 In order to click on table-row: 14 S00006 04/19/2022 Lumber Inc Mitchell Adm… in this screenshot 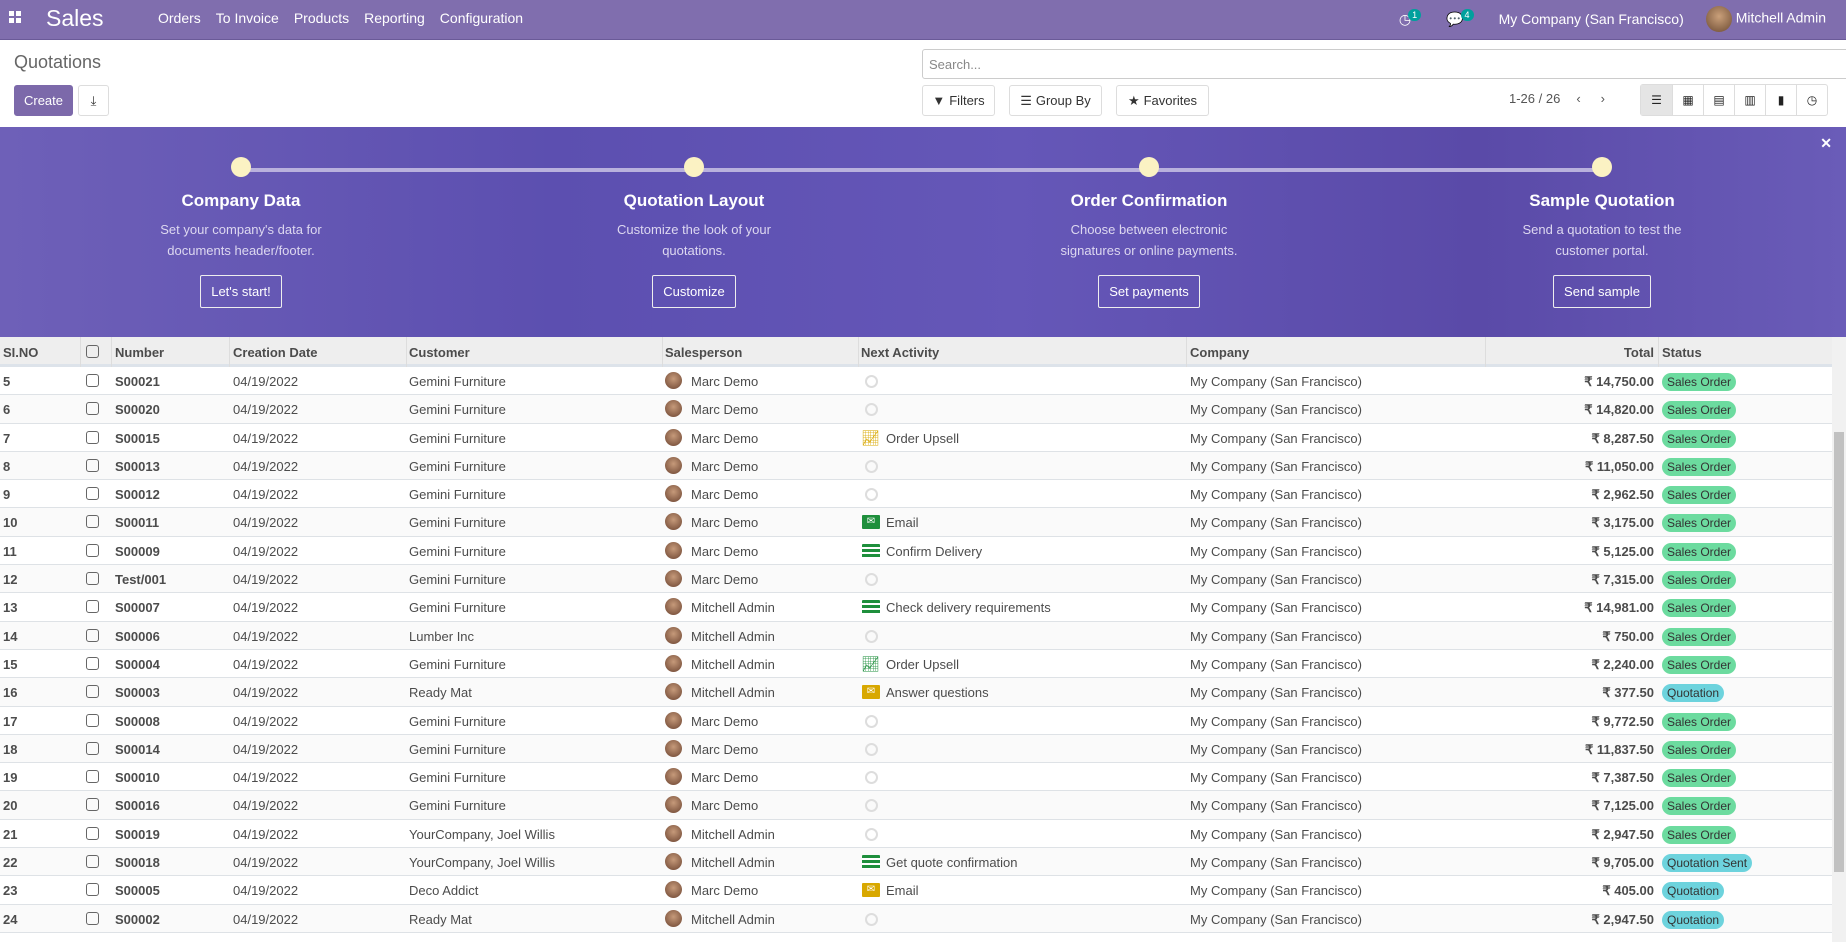, I will do `click(916, 635)`.